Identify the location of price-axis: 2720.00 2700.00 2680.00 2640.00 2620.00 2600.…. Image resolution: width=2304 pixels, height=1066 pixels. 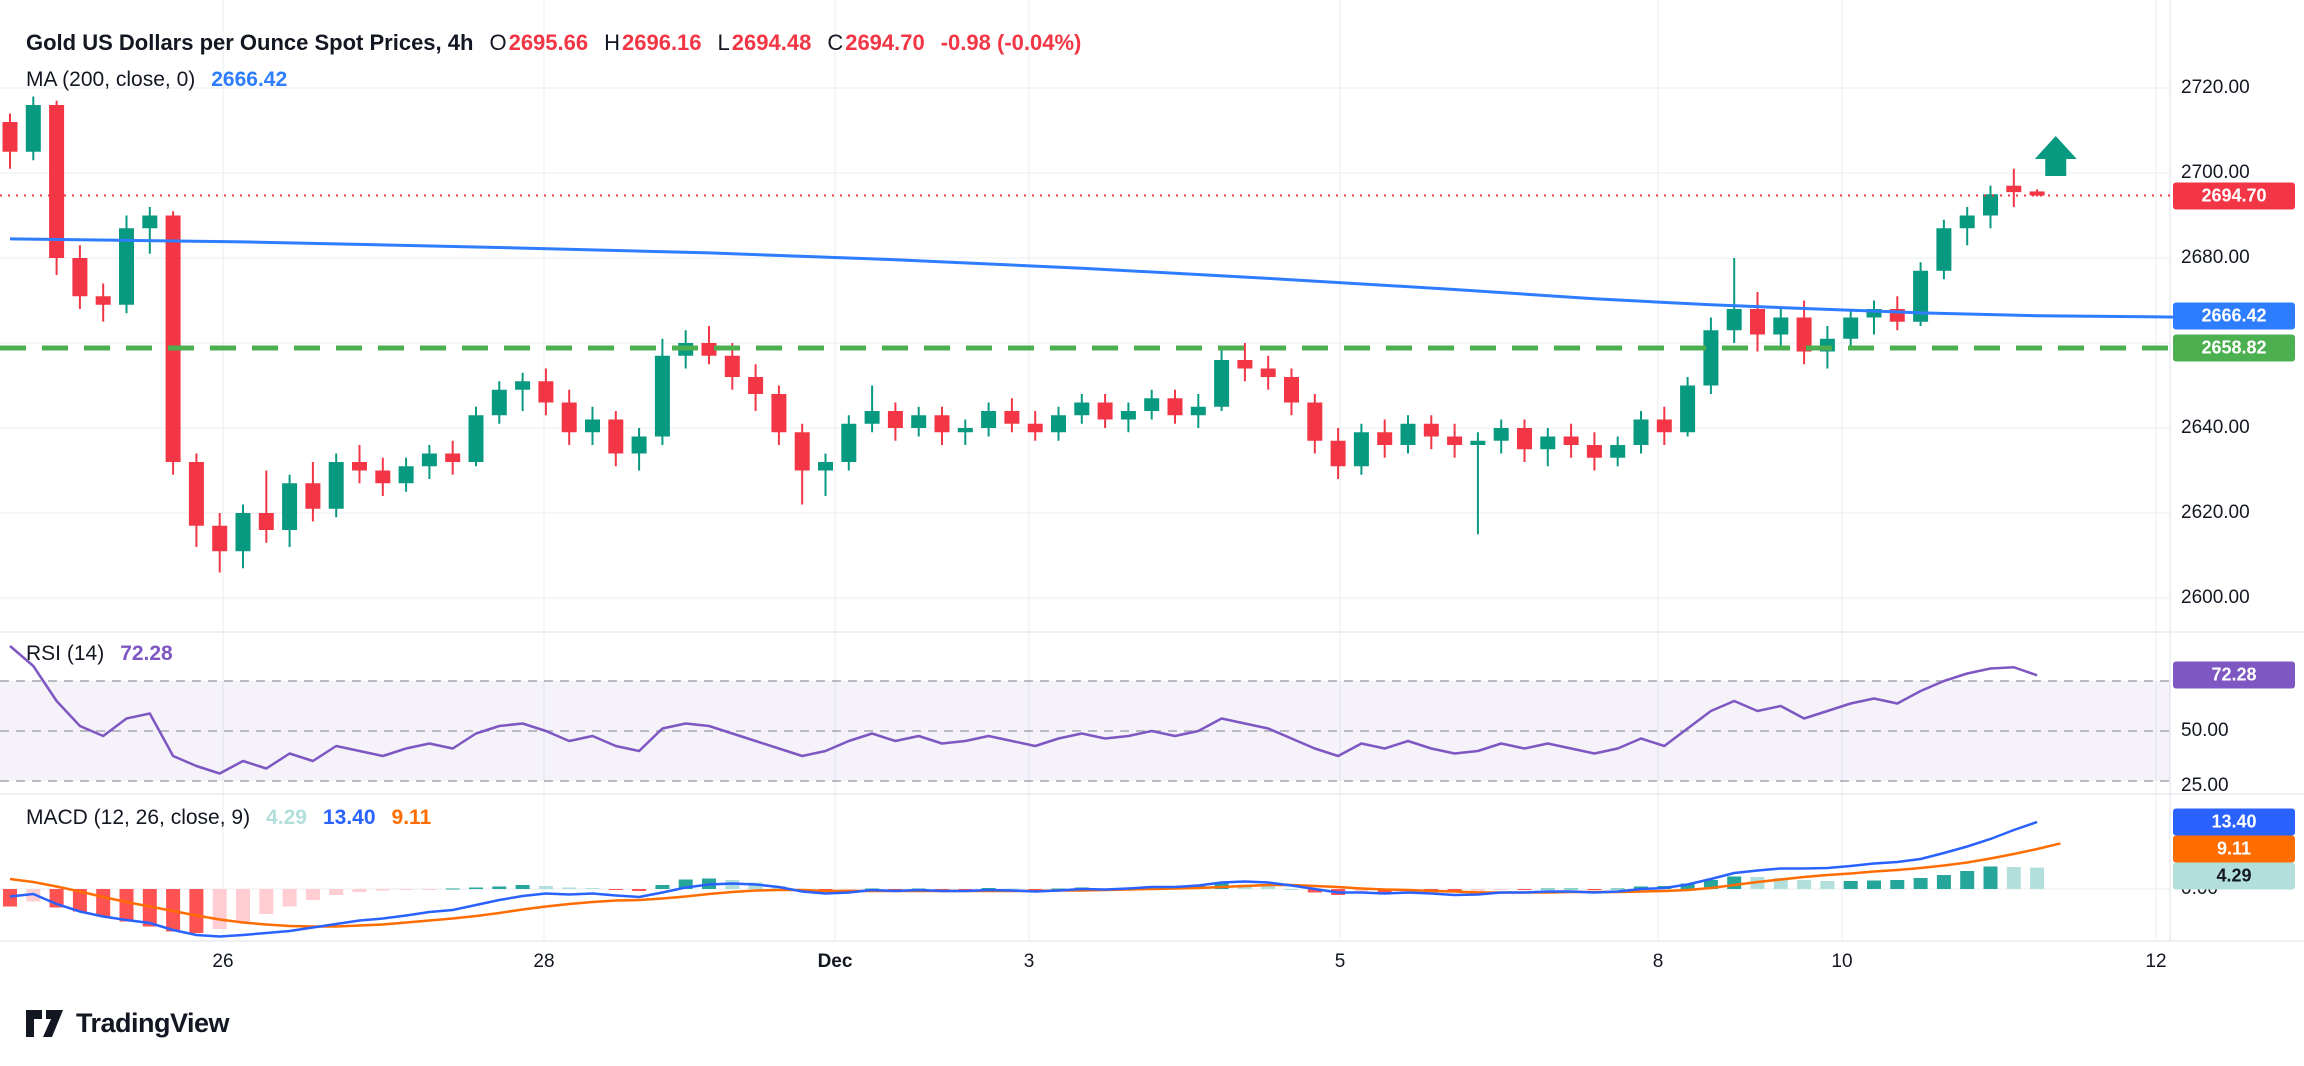
(2237, 470).